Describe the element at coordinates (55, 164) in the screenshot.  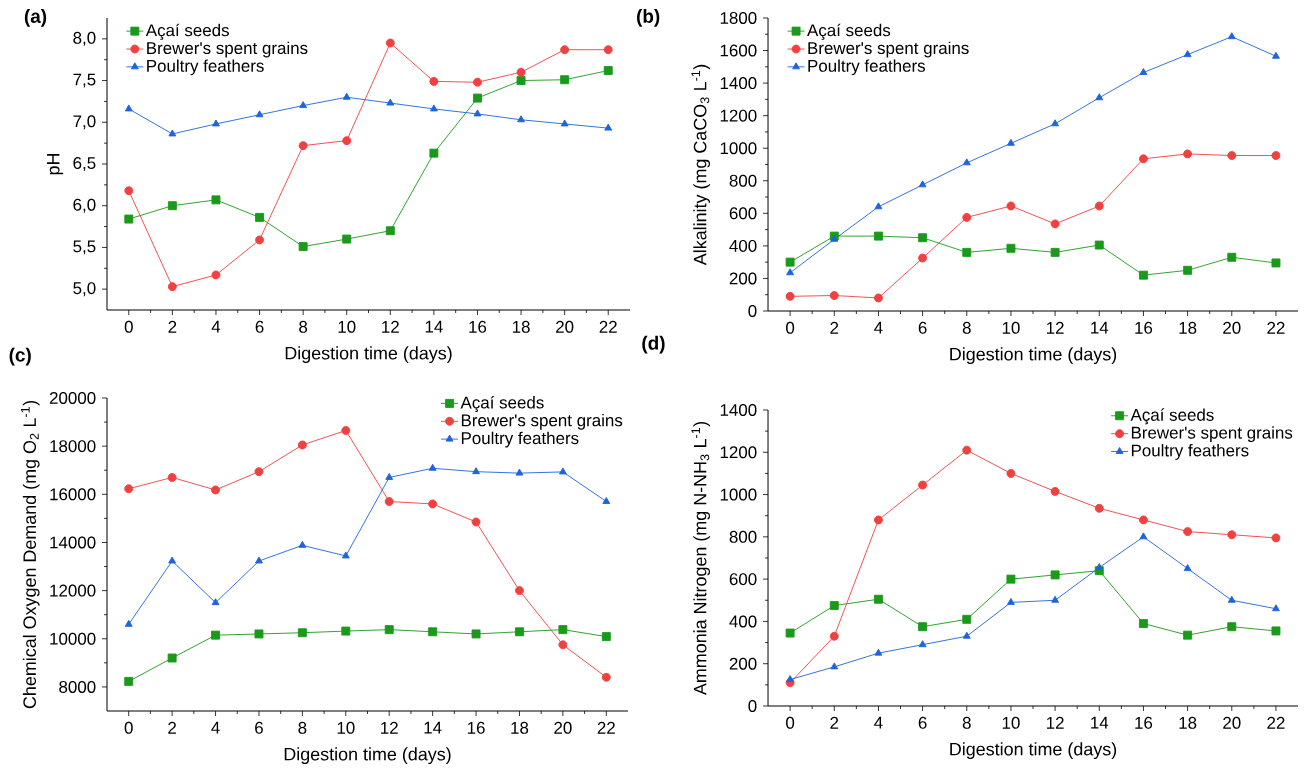
I see `y-axis-title: pH` at that location.